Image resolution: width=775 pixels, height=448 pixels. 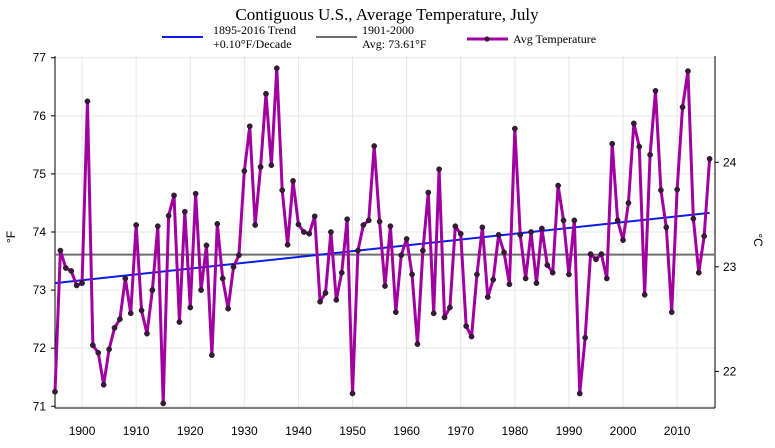 I want to click on x-tick-label: 1980, so click(x=514, y=431).